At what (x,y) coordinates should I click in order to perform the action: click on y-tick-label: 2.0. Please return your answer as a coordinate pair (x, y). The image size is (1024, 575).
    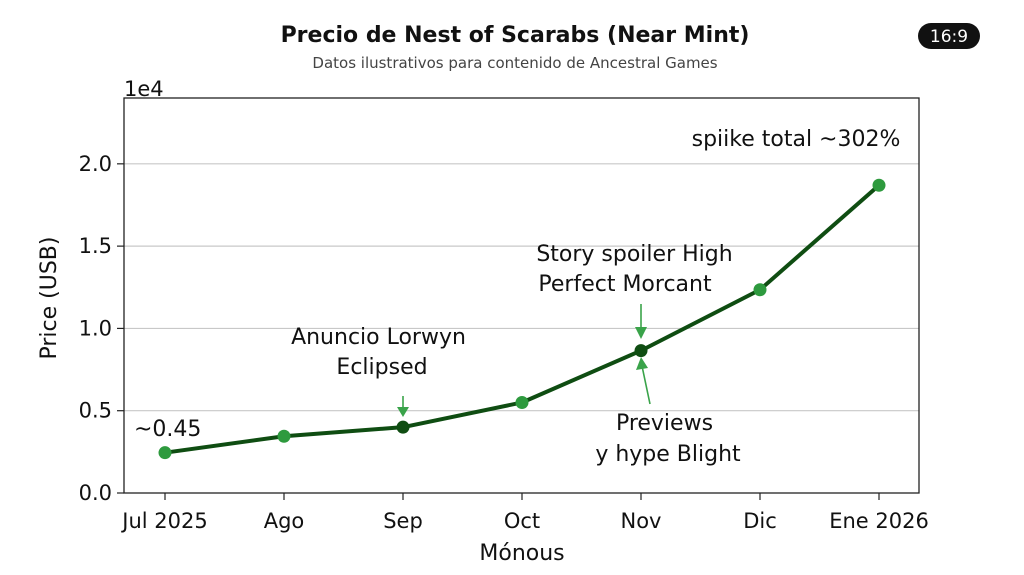
    Looking at the image, I should click on (95, 164).